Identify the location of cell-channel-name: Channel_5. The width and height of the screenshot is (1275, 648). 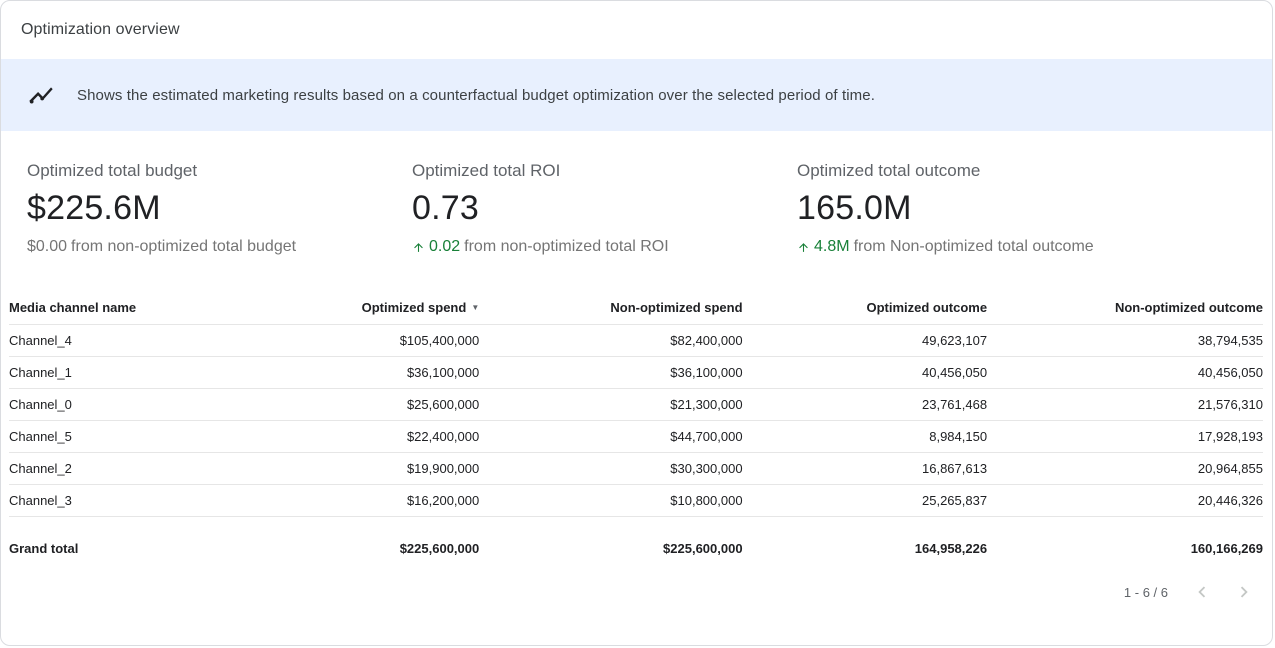
(134, 437).